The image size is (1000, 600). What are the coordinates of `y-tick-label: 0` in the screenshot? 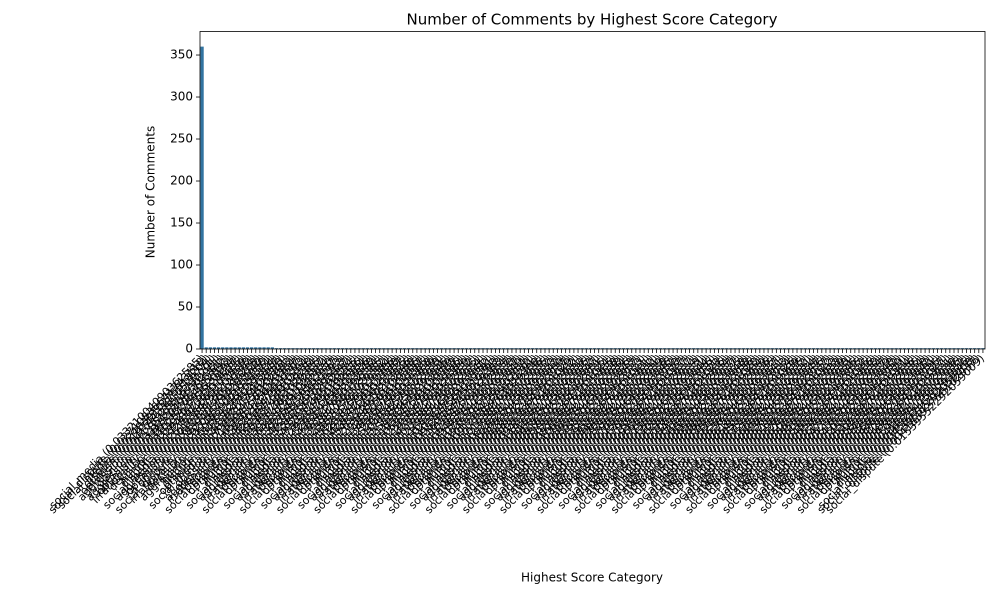 It's located at (189, 349).